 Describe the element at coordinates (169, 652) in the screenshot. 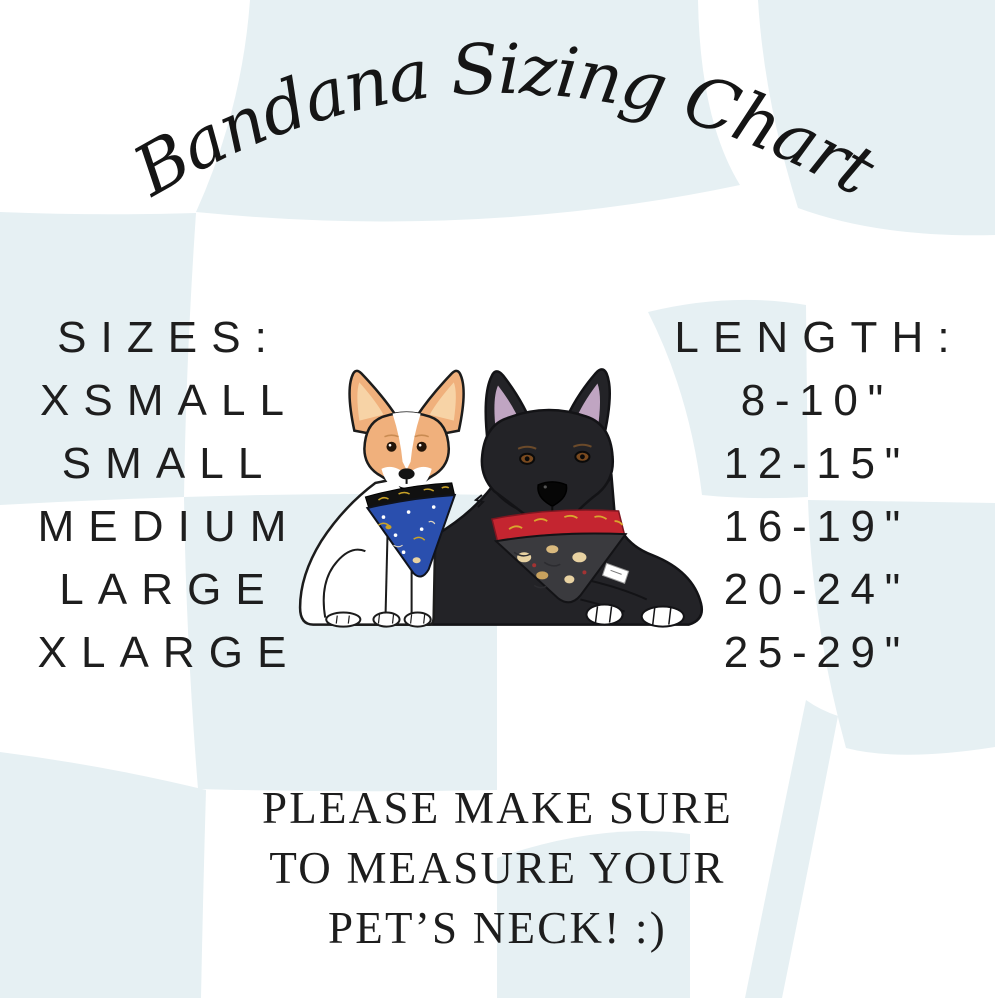

I see `size-row: XLARGE` at that location.